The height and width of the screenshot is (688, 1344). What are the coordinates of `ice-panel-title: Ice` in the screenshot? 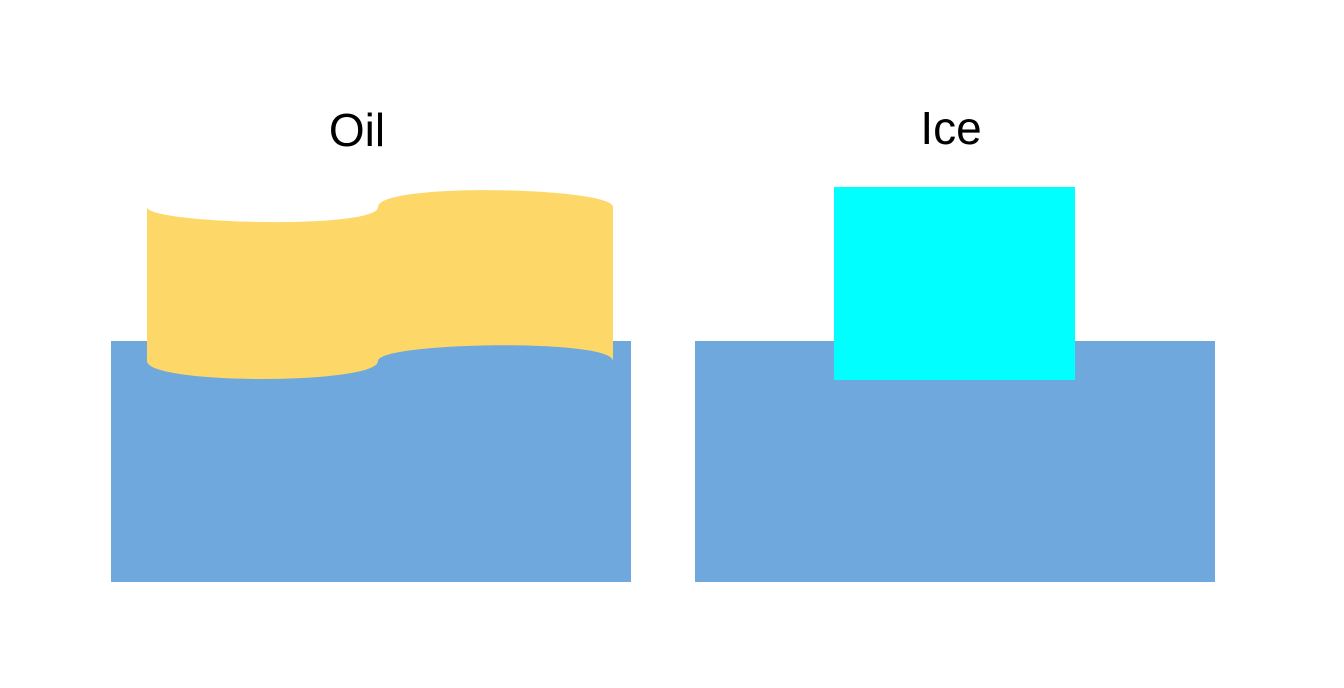 It's located at (950, 128).